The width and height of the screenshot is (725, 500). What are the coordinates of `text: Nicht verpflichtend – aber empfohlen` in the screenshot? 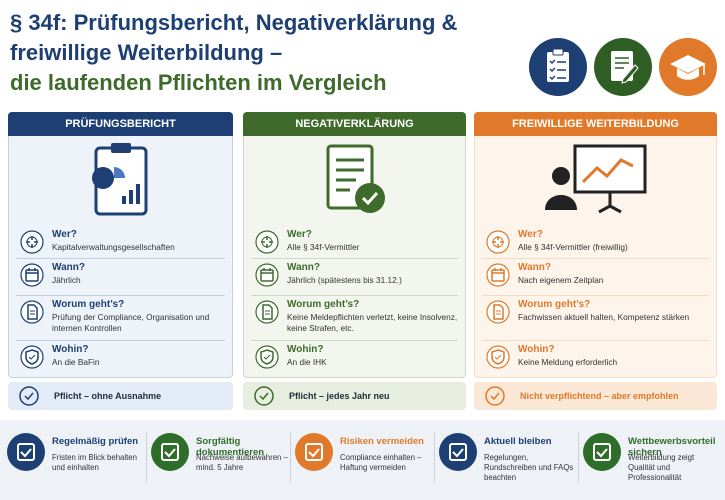 It's located at (599, 396).